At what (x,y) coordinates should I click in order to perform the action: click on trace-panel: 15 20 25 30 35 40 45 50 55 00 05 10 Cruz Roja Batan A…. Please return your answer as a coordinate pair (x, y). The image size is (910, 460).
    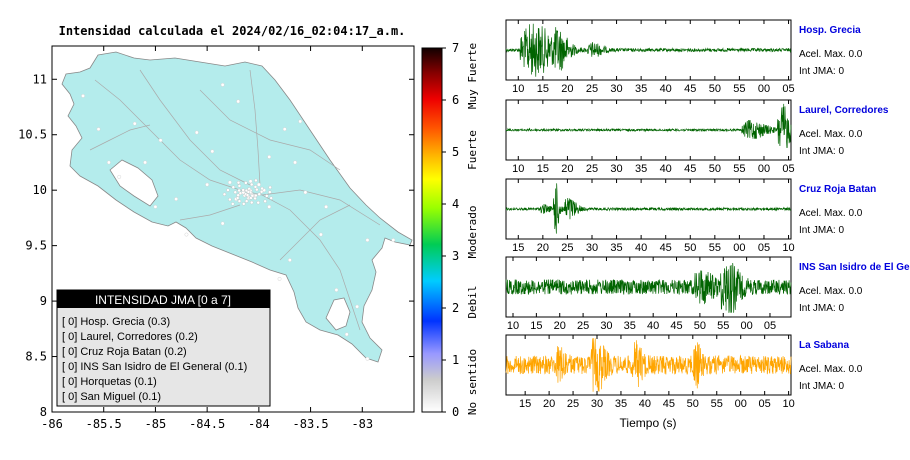
    Looking at the image, I should click on (690, 216).